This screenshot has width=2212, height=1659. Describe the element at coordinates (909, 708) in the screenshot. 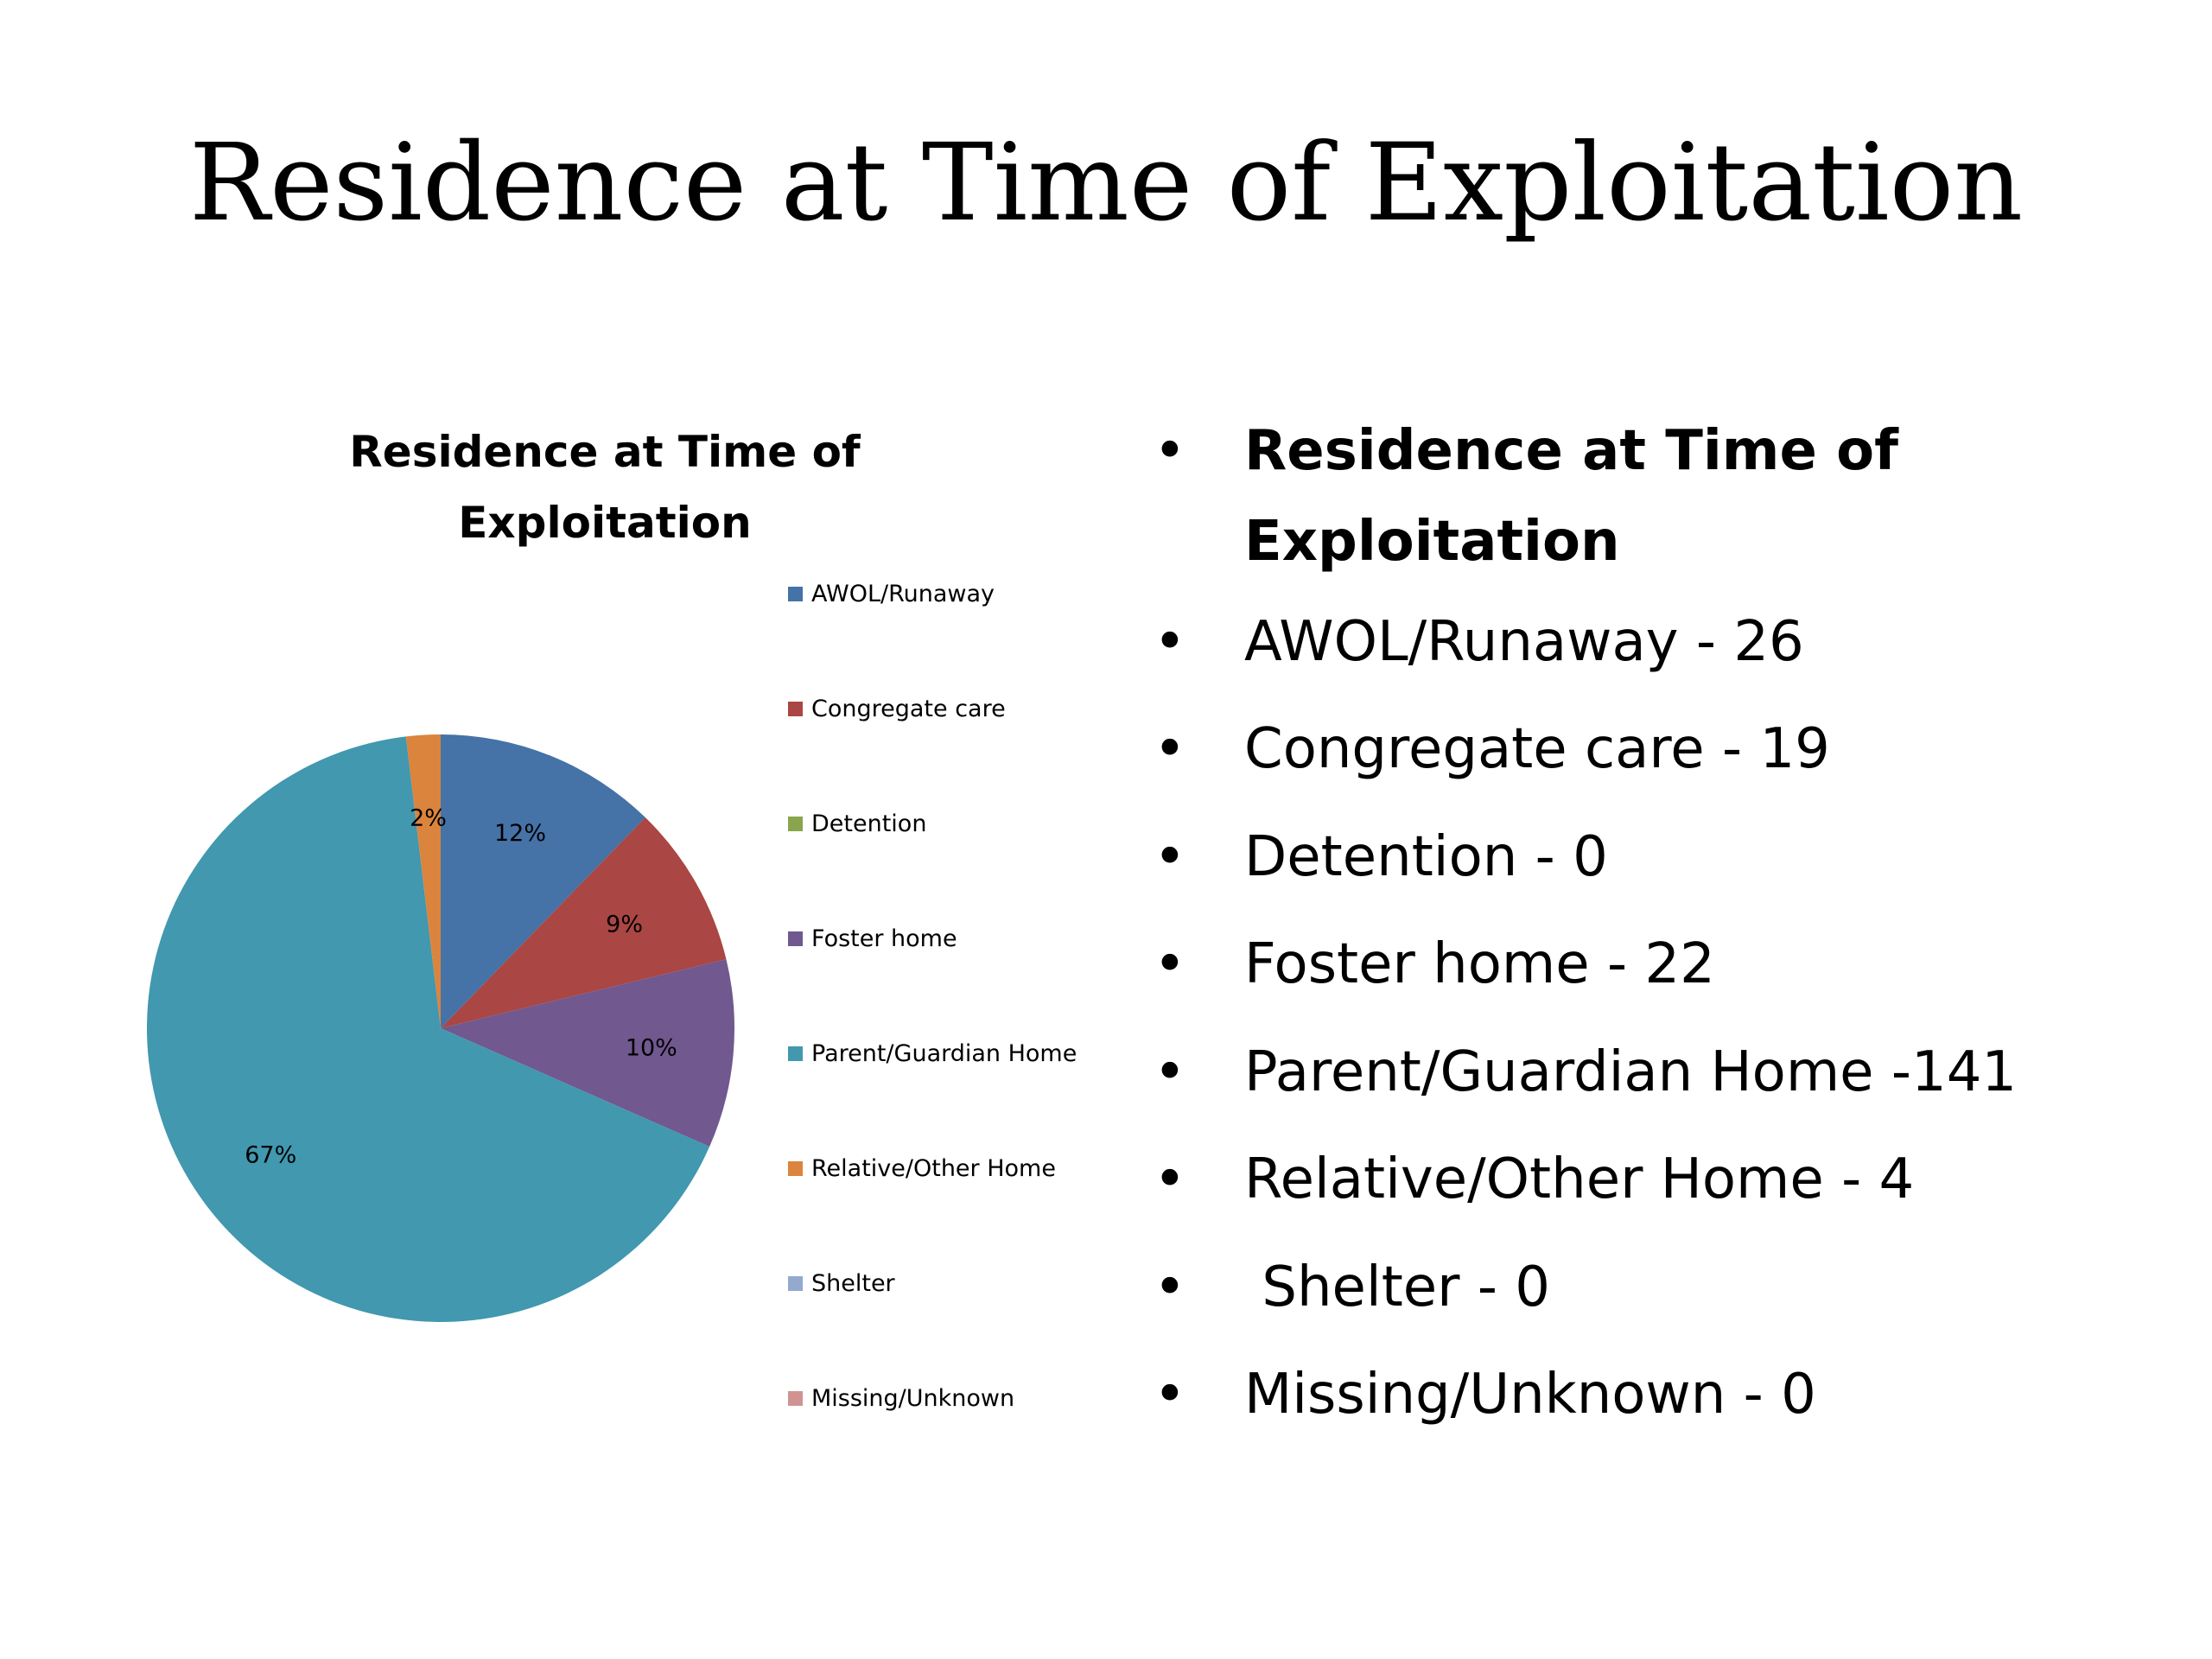

I see `legend-label: Congregate care` at that location.